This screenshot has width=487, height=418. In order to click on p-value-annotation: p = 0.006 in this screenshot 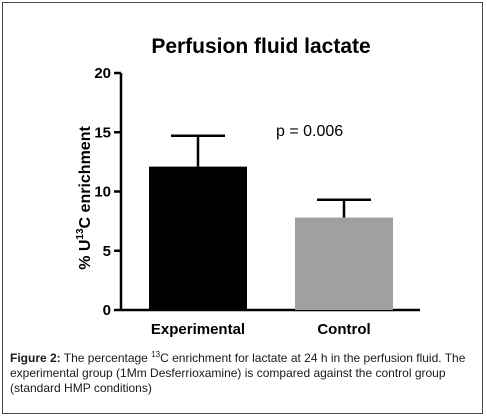, I will do `click(309, 131)`.